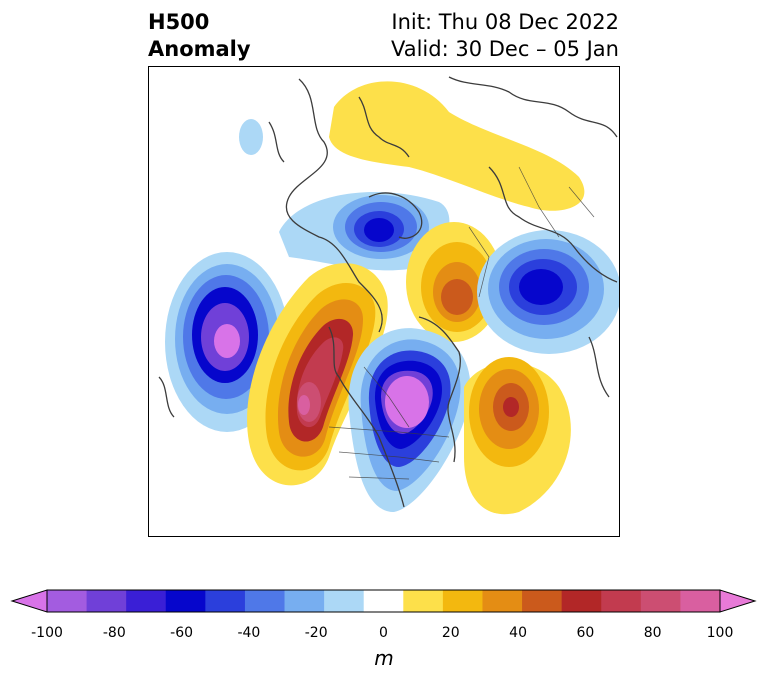 This screenshot has width=768, height=684. Describe the element at coordinates (317, 374) in the screenshot. I see `anomaly-red-west` at that location.